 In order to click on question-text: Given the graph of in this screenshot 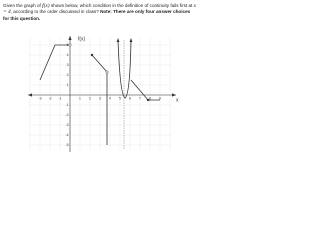, I will do `click(23, 5)`.